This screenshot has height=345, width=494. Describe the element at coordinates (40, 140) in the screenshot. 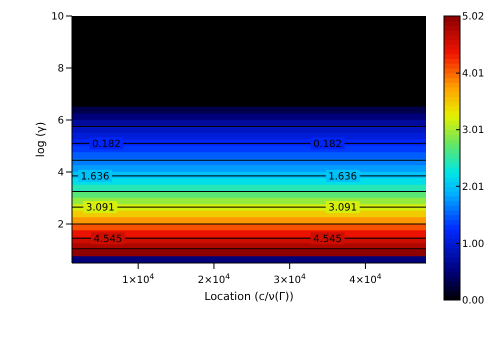

I see `y-axis-title: log (γ)` at that location.